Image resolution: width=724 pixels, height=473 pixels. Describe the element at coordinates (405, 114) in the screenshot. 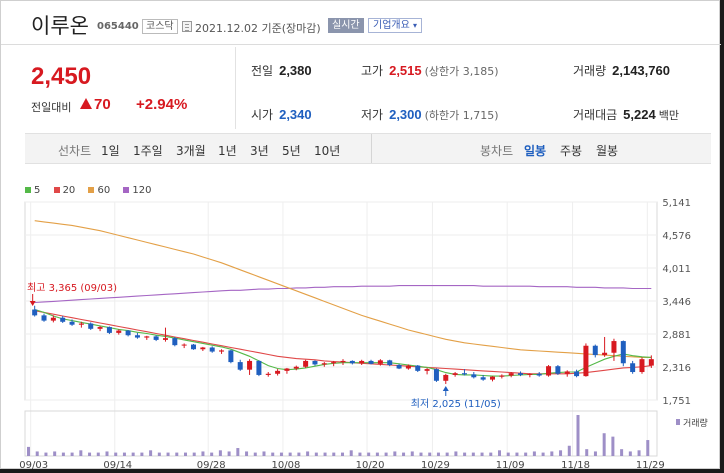

I see `low-value: 2,300` at that location.